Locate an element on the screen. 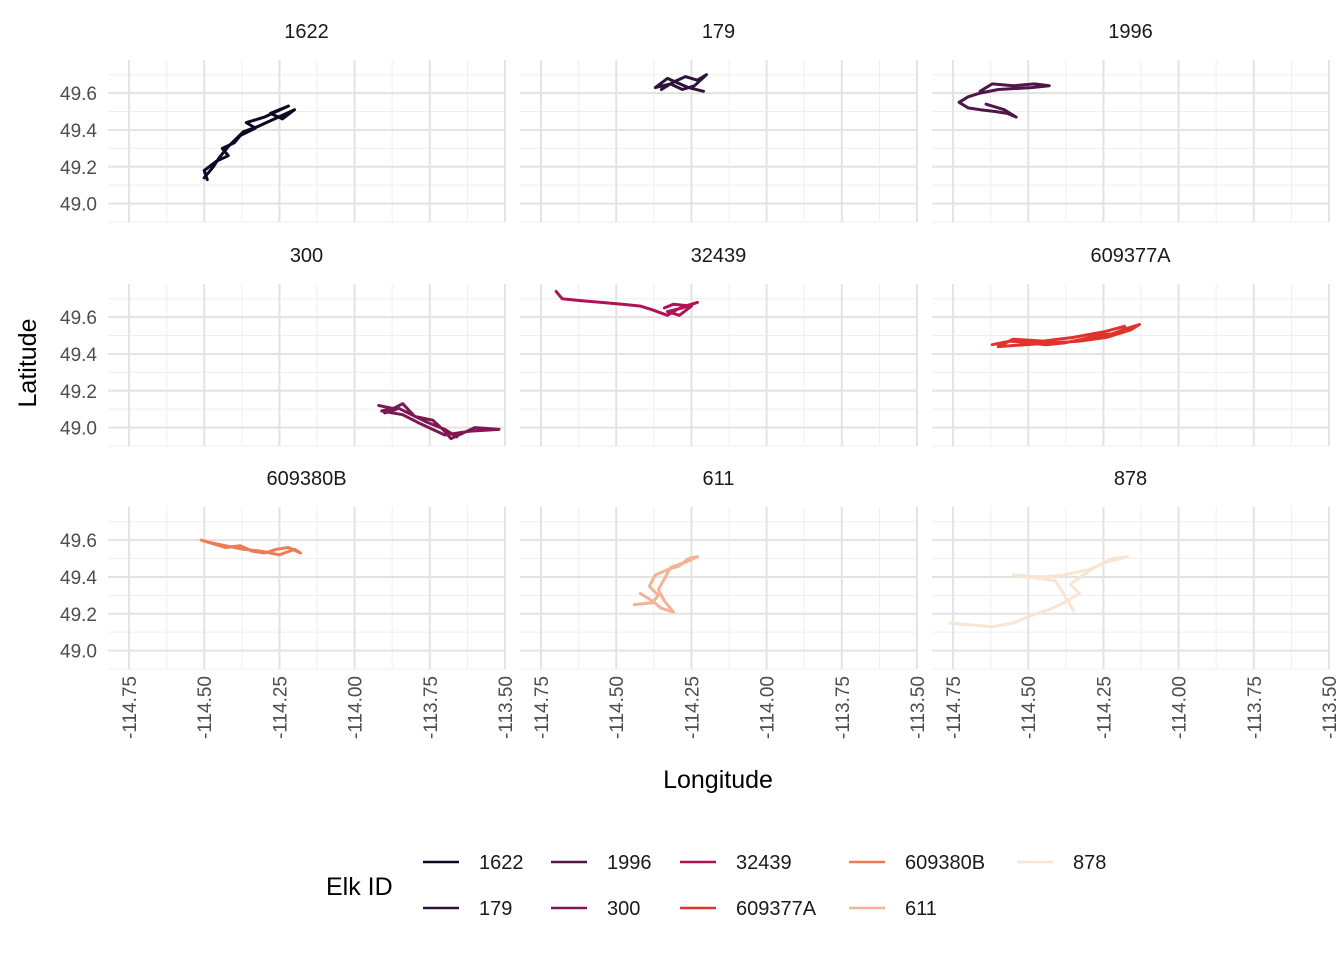  legend-label: 32439 is located at coordinates (764, 863).